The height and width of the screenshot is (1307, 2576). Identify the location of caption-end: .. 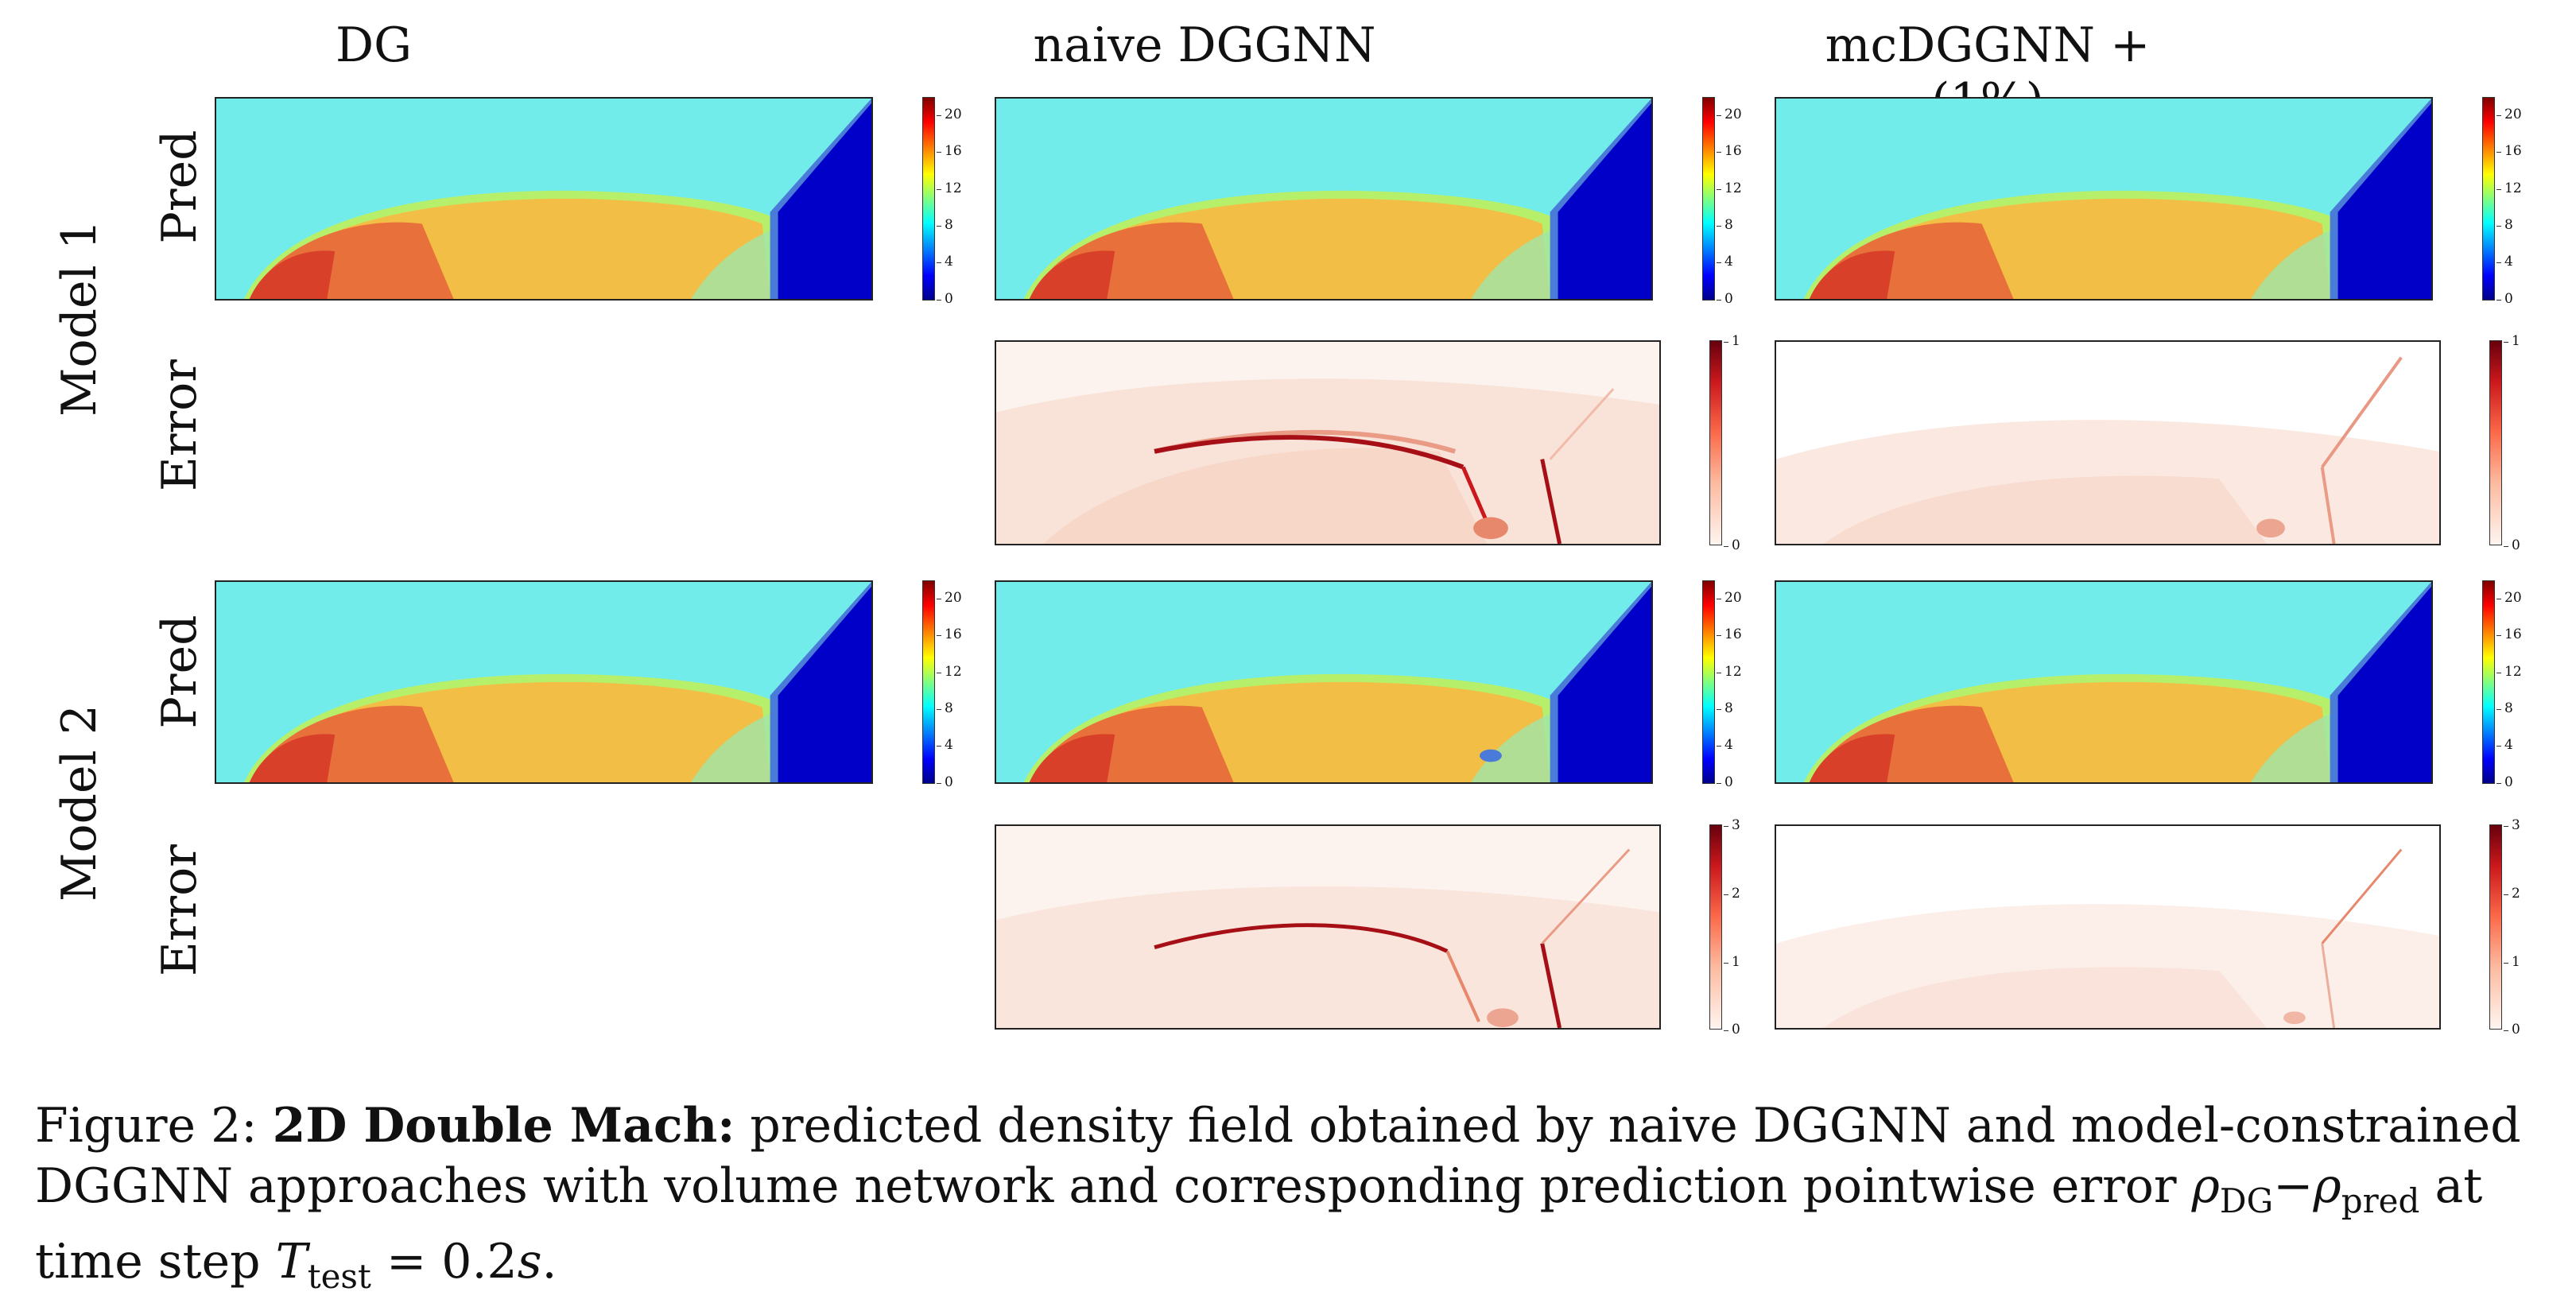
(549, 1262).